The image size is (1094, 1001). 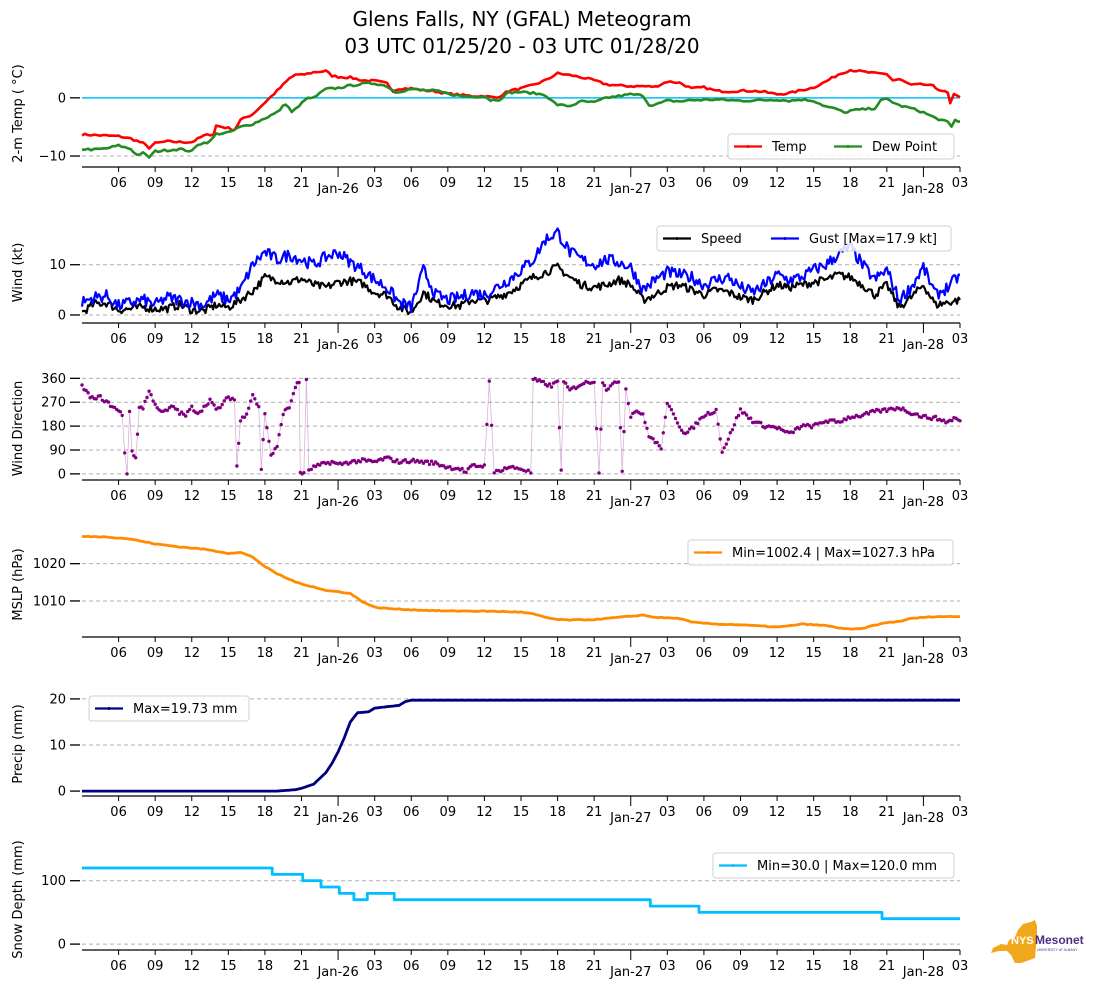 I want to click on y-axis-label: 2-m Temp ( °C), so click(x=18, y=113).